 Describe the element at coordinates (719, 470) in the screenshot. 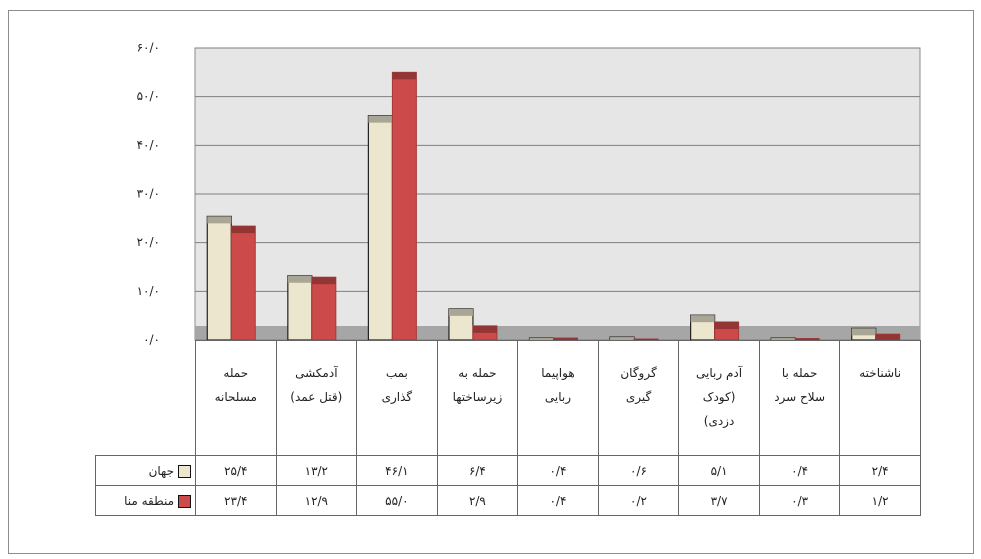

I see `value-label: ۵/۱` at that location.